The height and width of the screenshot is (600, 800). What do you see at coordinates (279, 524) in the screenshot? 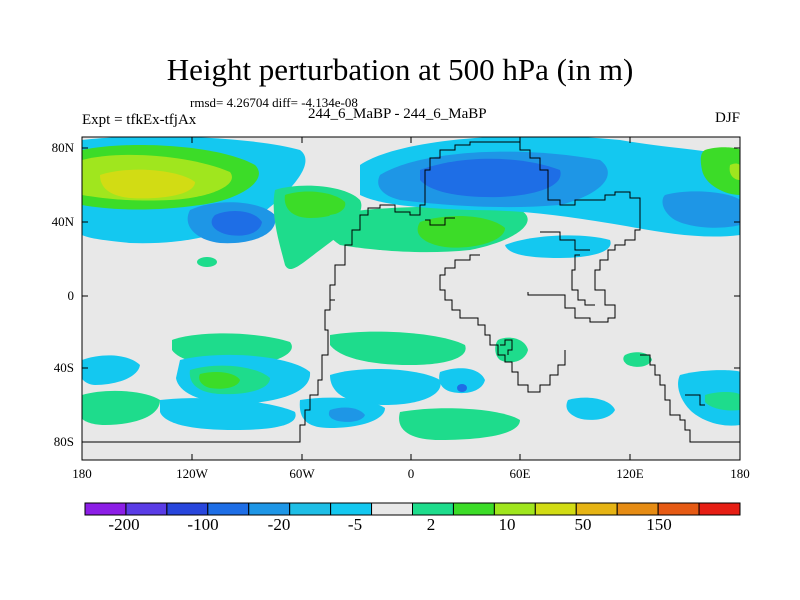
I see `colorbar-label: -20` at bounding box center [279, 524].